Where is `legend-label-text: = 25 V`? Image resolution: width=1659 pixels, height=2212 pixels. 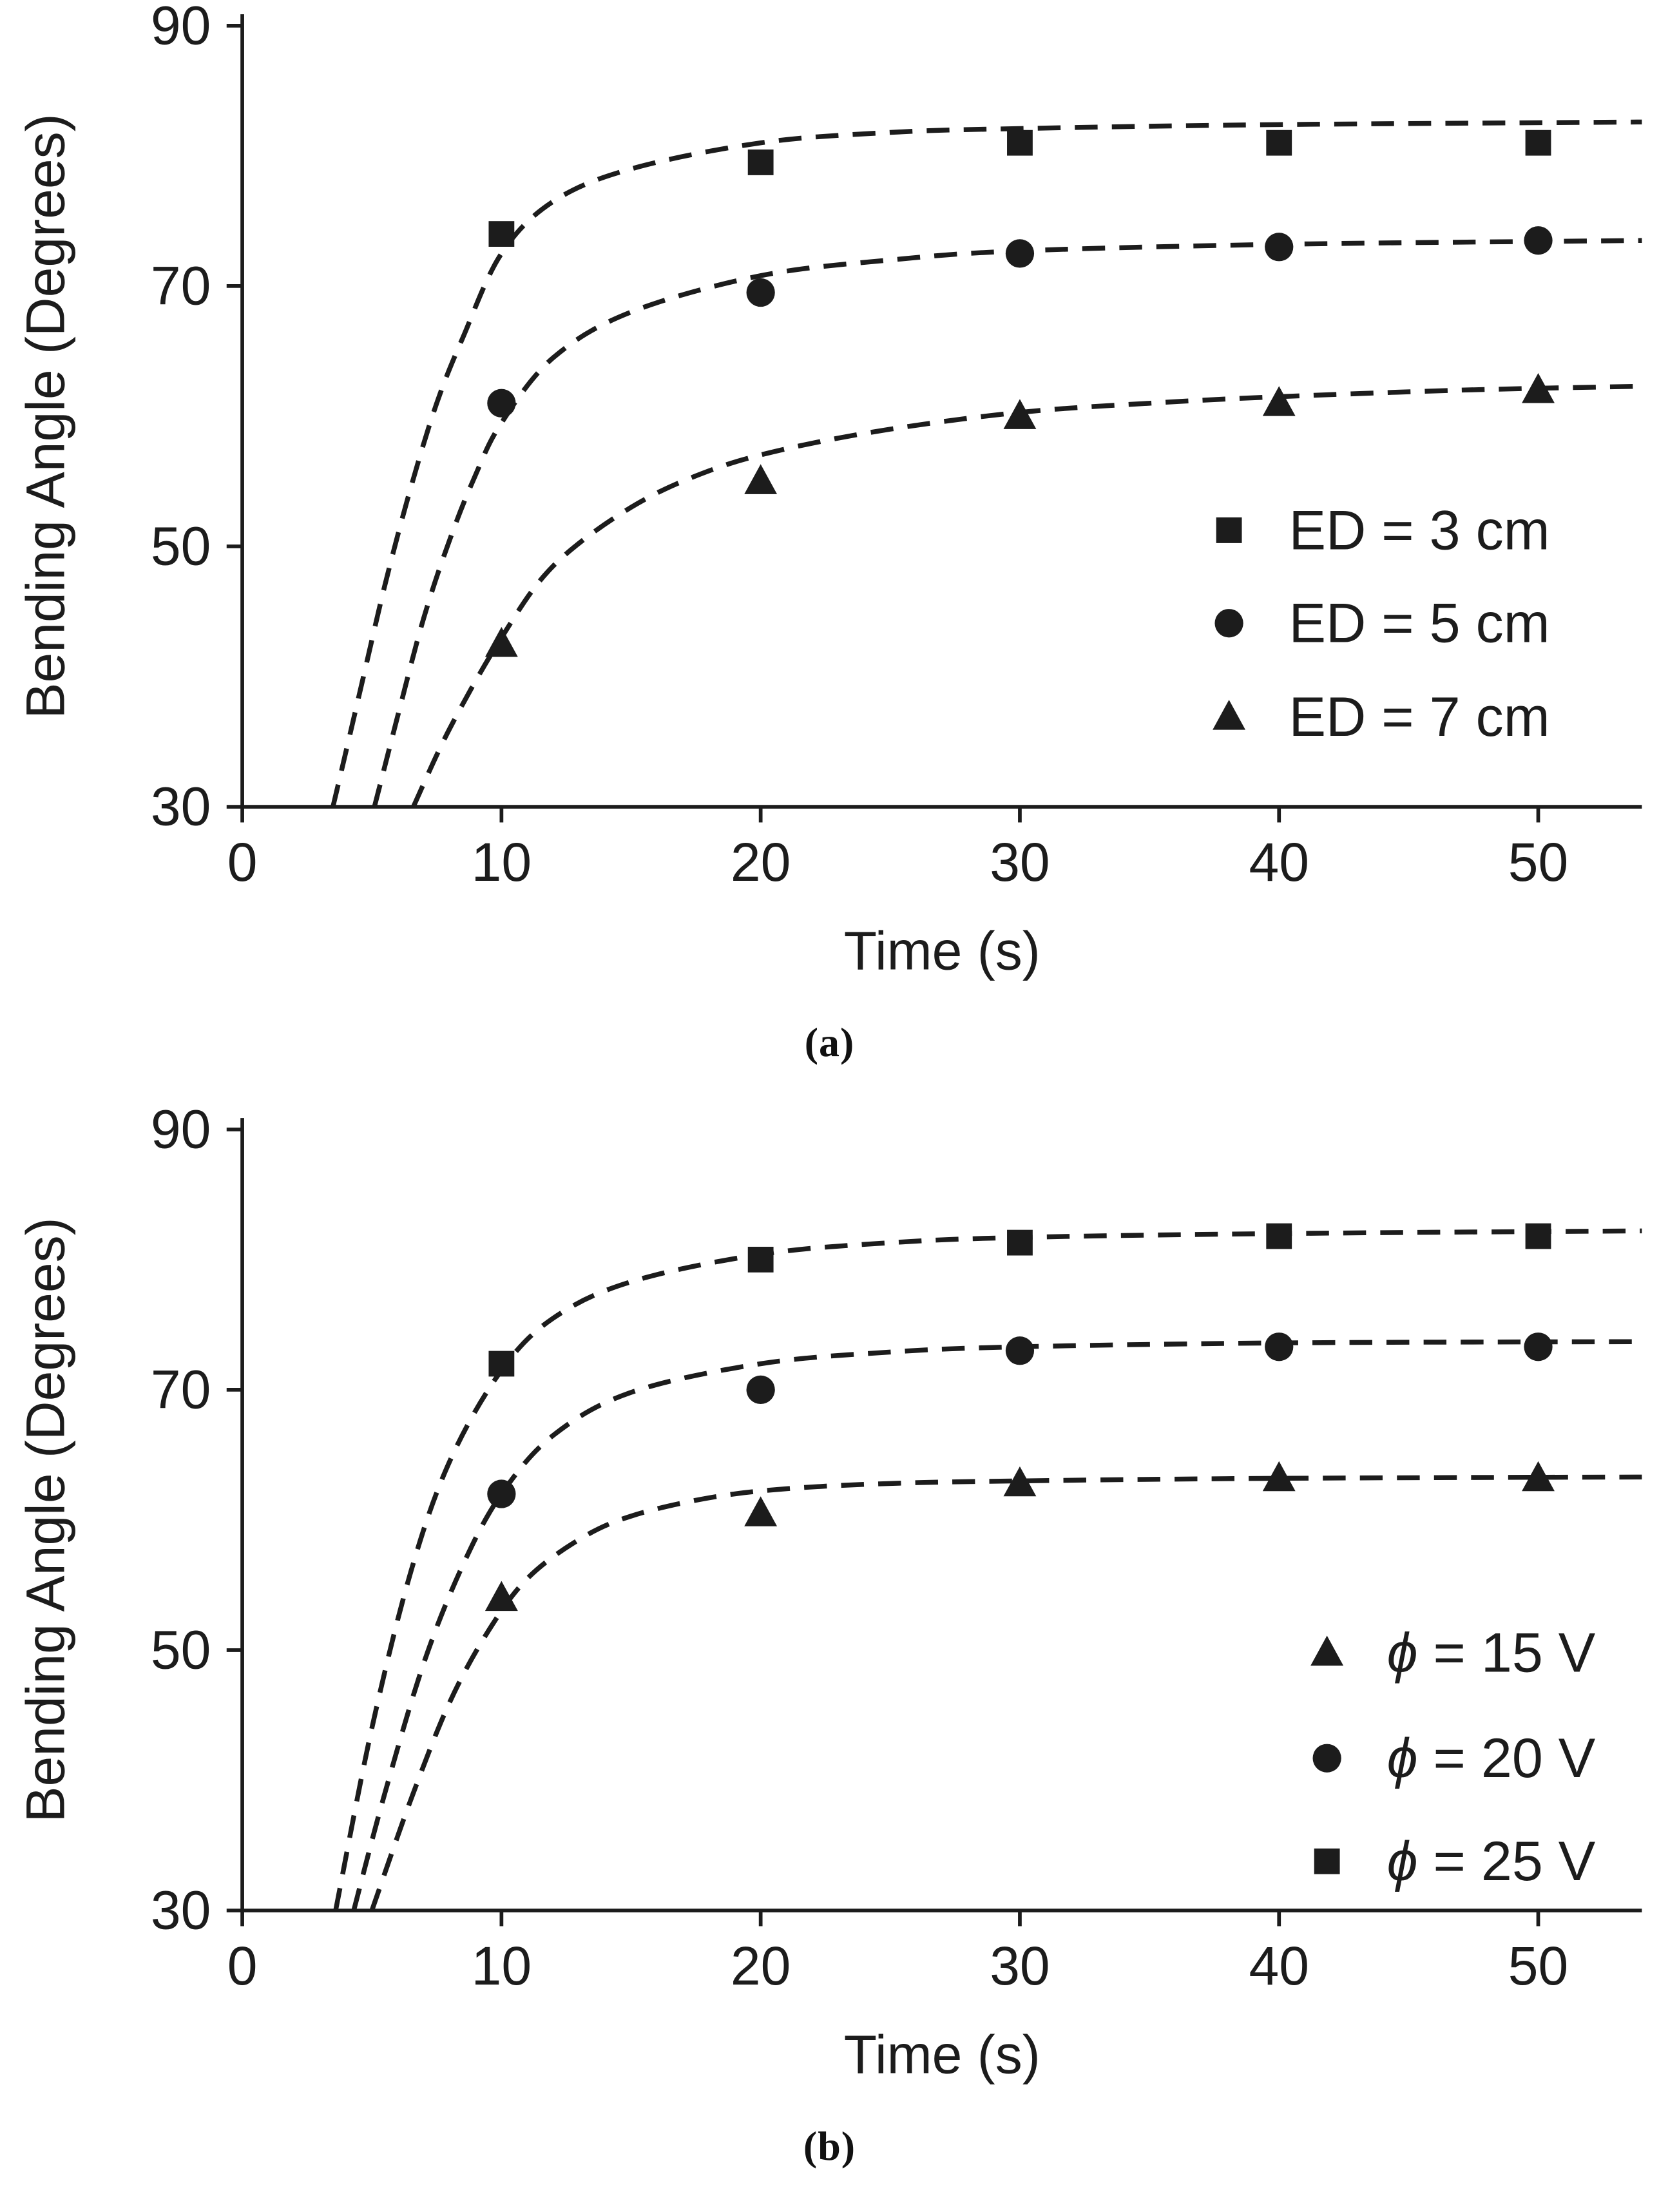
legend-label-text: = 25 V is located at coordinates (1507, 1861).